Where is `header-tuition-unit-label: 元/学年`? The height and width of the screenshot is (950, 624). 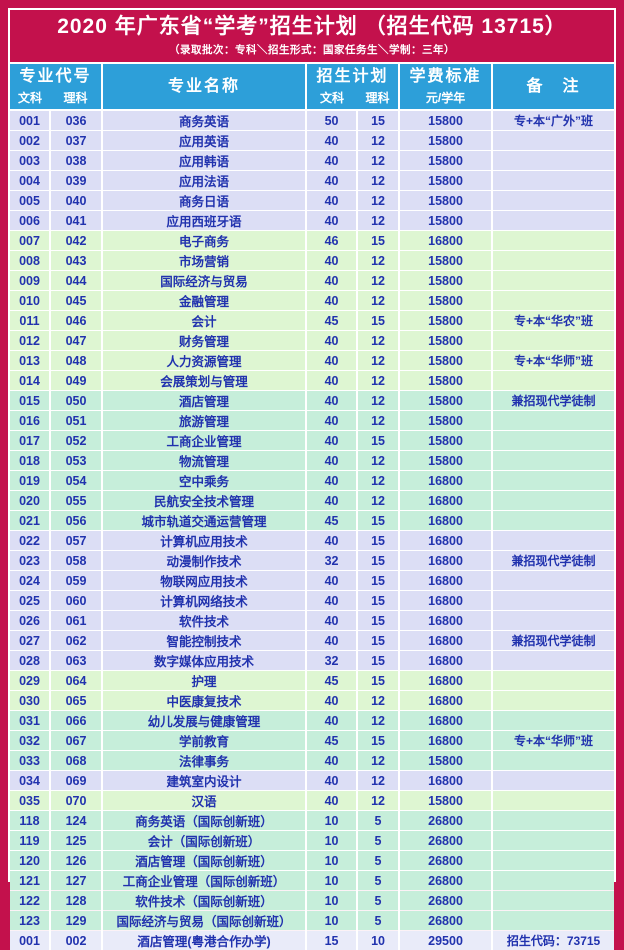 header-tuition-unit-label: 元/学年 is located at coordinates (445, 97).